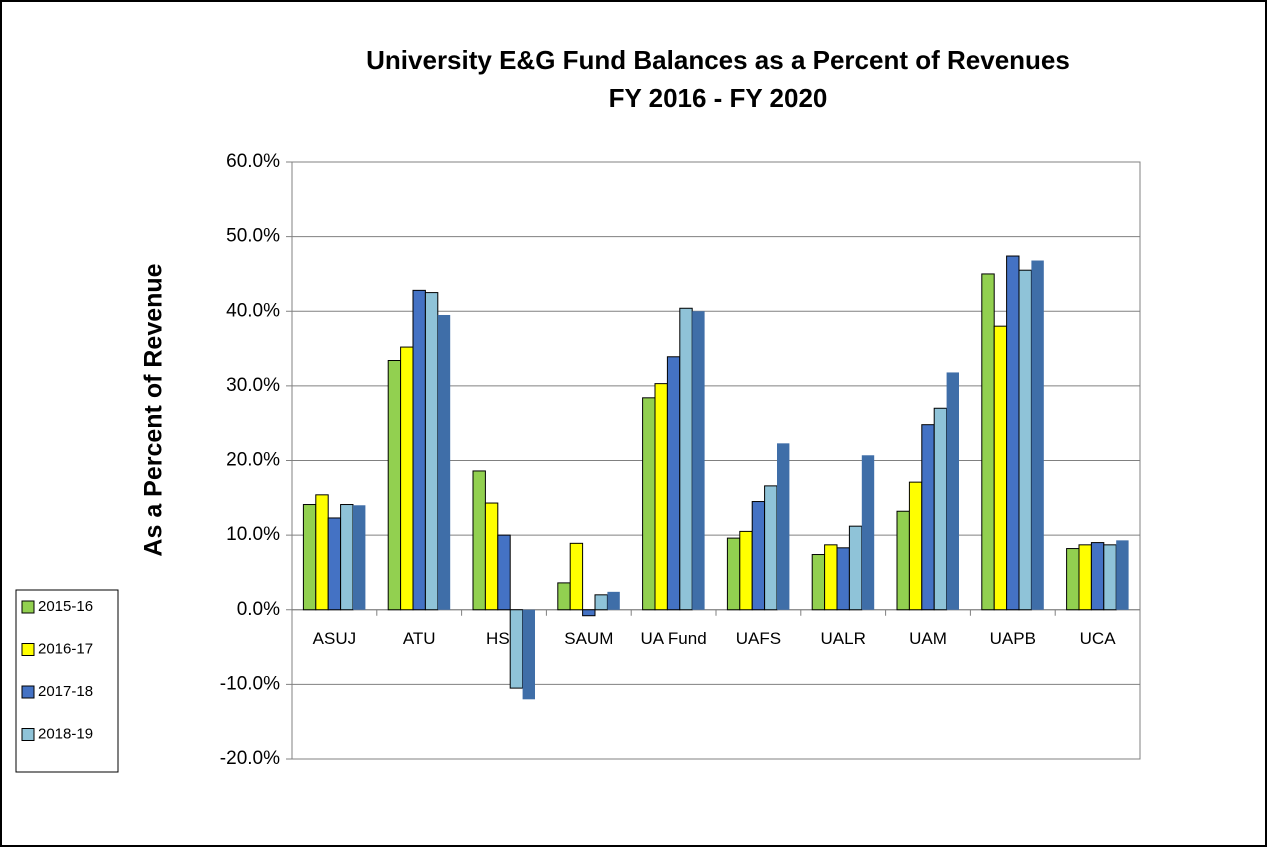  What do you see at coordinates (65, 606) in the screenshot?
I see `legend-label: 2015-16` at bounding box center [65, 606].